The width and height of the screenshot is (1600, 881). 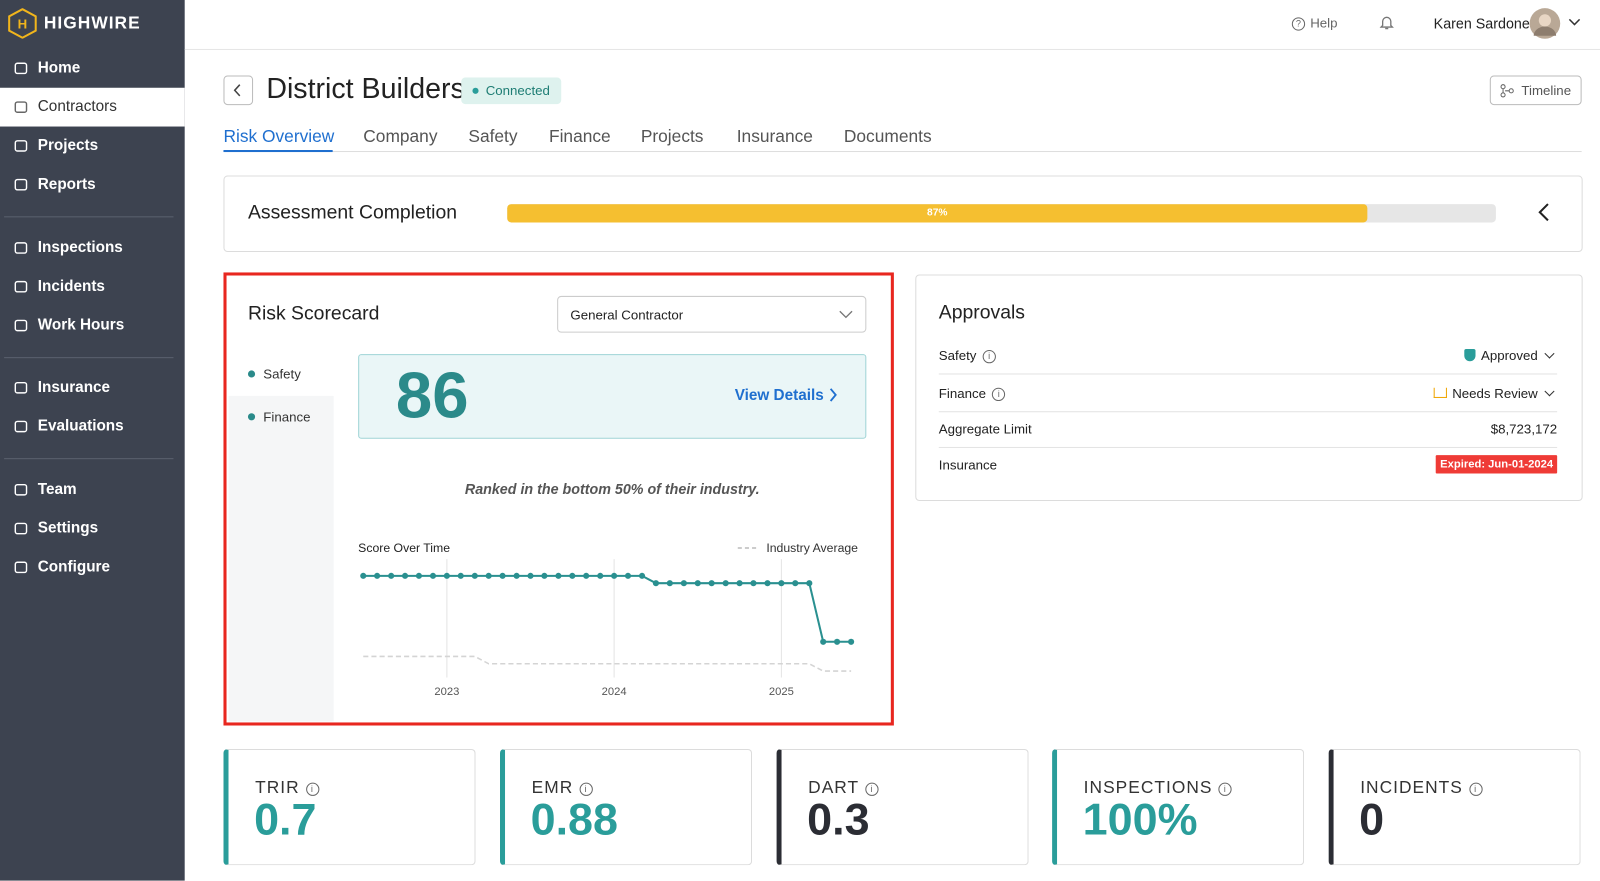 I want to click on svg-text: H, so click(x=23, y=24).